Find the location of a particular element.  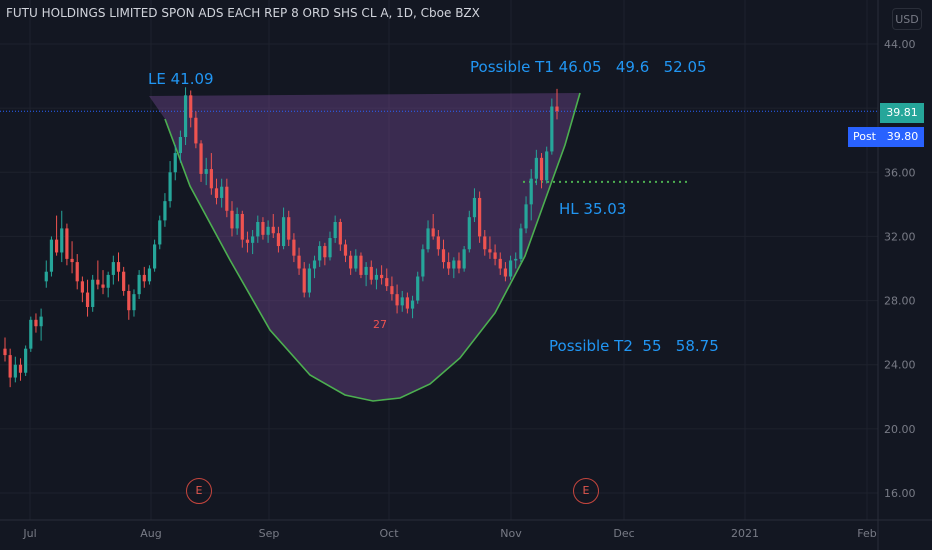

last-price-tag: 39.81 is located at coordinates (902, 113).